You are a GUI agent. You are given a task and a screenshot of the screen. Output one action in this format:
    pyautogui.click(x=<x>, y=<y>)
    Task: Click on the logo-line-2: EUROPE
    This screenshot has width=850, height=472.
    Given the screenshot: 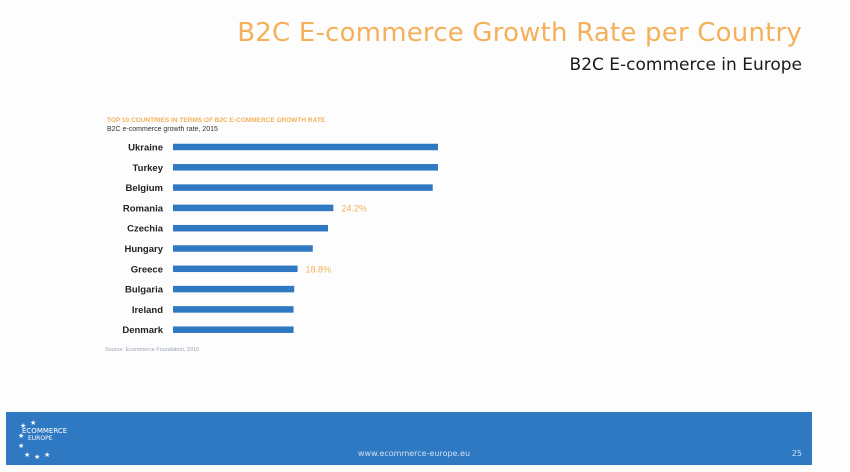 What is the action you would take?
    pyautogui.click(x=40, y=438)
    